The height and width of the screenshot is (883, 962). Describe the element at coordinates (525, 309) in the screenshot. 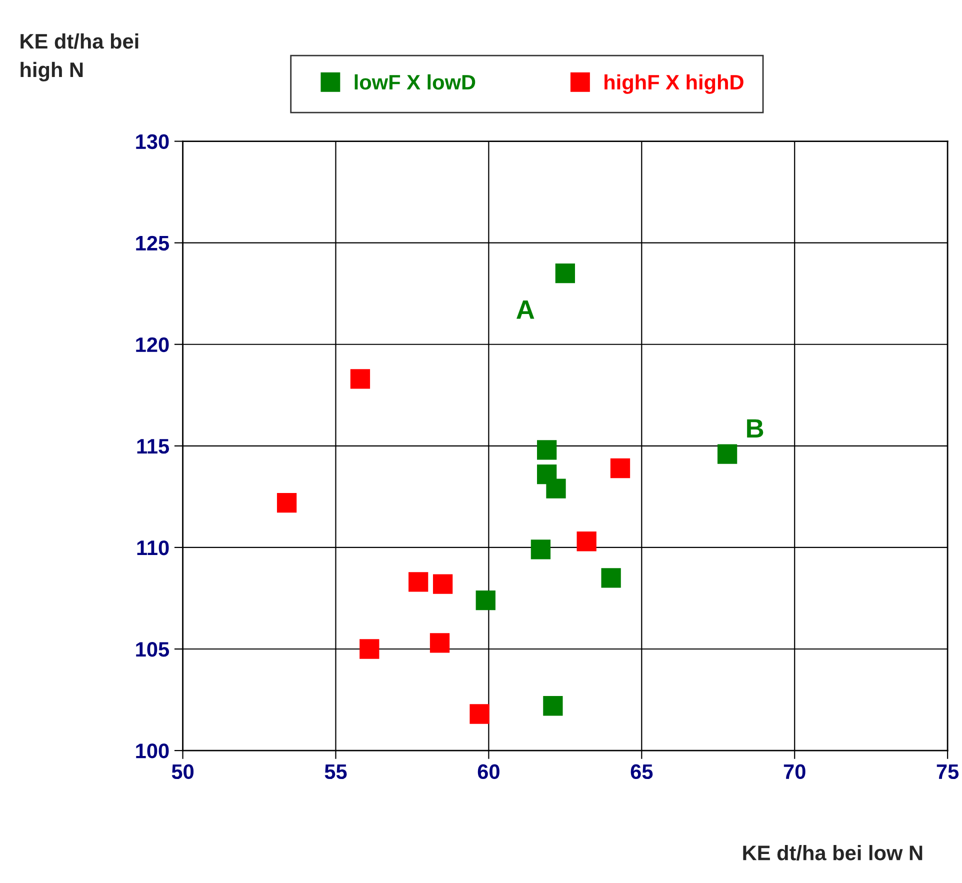

I see `annotation: A` at that location.